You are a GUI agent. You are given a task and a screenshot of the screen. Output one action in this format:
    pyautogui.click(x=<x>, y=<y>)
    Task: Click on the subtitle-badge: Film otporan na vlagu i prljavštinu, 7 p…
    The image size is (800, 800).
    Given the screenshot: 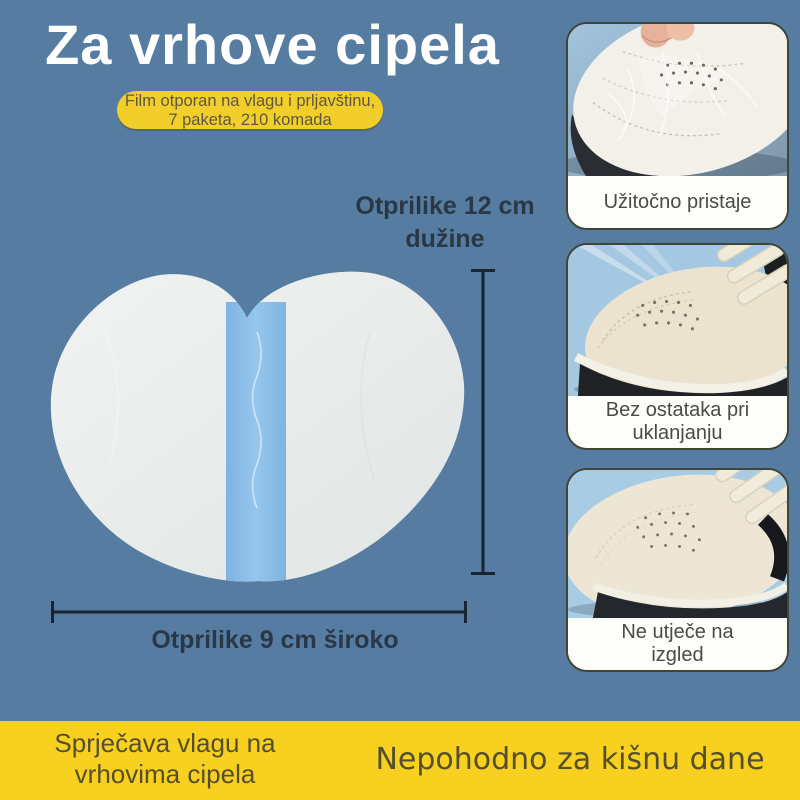 What is the action you would take?
    pyautogui.click(x=250, y=110)
    